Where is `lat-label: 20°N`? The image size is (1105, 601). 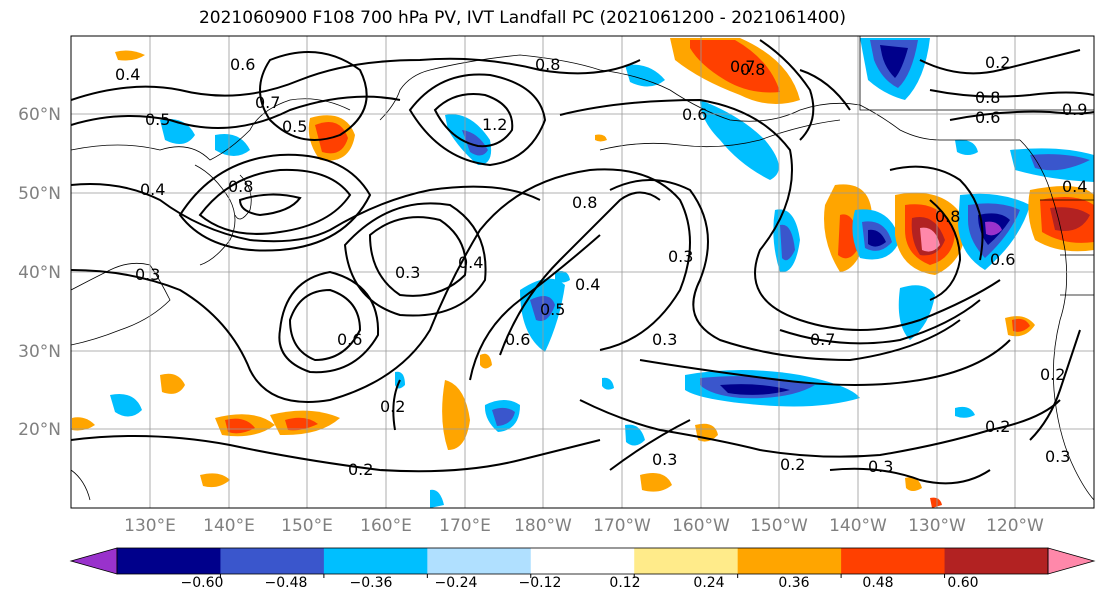 lat-label: 20°N is located at coordinates (39, 430).